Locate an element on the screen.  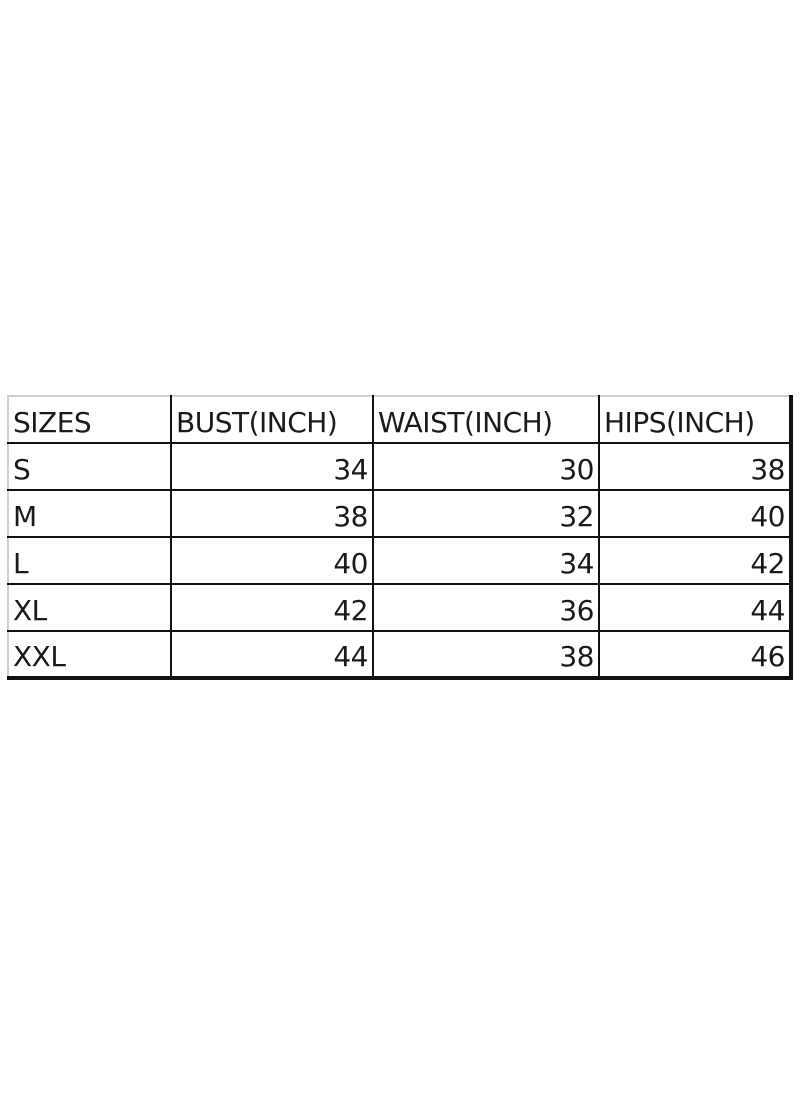
column-header: BUST(INCH) is located at coordinates (272, 420).